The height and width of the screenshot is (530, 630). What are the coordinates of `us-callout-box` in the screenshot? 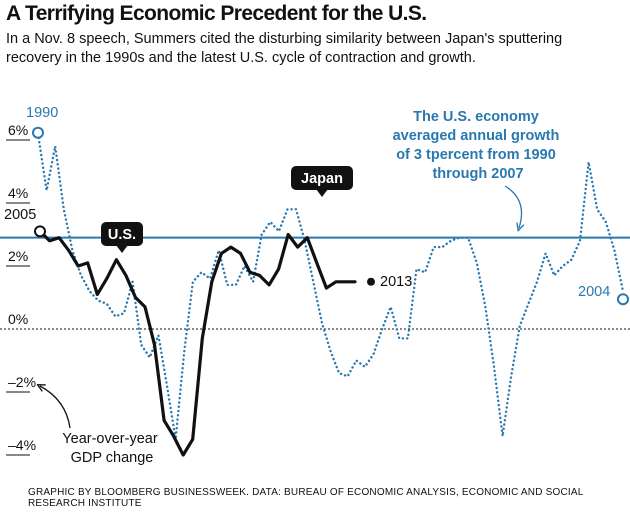 It's located at (122, 234).